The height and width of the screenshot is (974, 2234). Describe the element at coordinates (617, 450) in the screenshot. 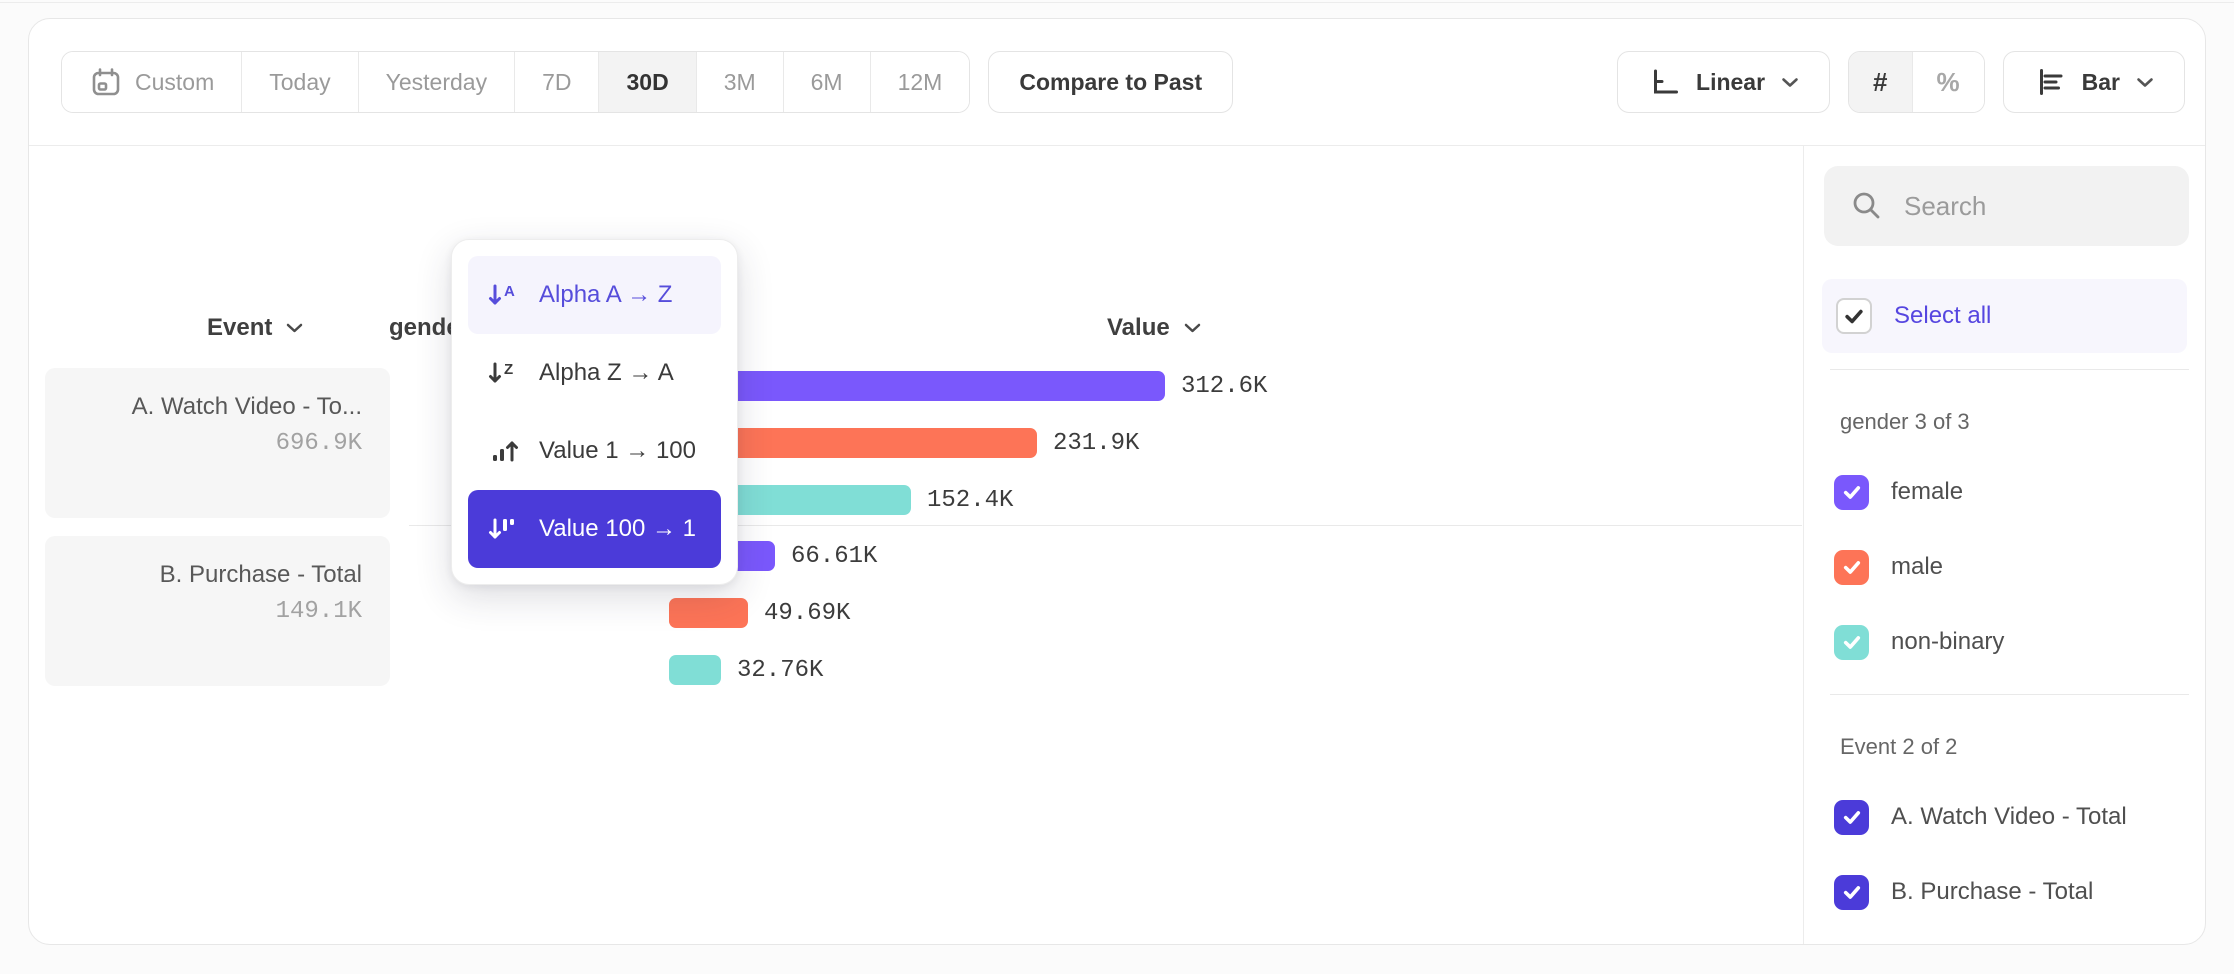

I see `sort-option-label: Value 1 → 100` at that location.